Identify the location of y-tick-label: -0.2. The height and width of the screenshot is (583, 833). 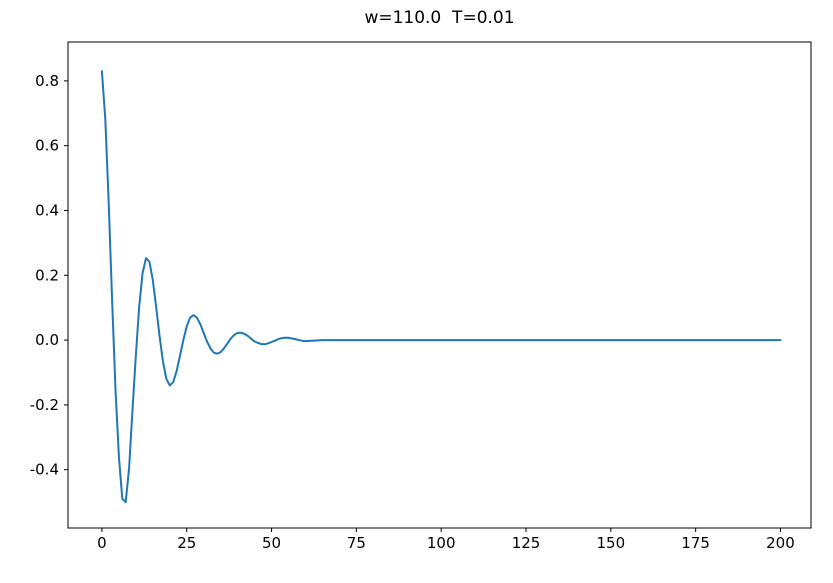
(44, 405).